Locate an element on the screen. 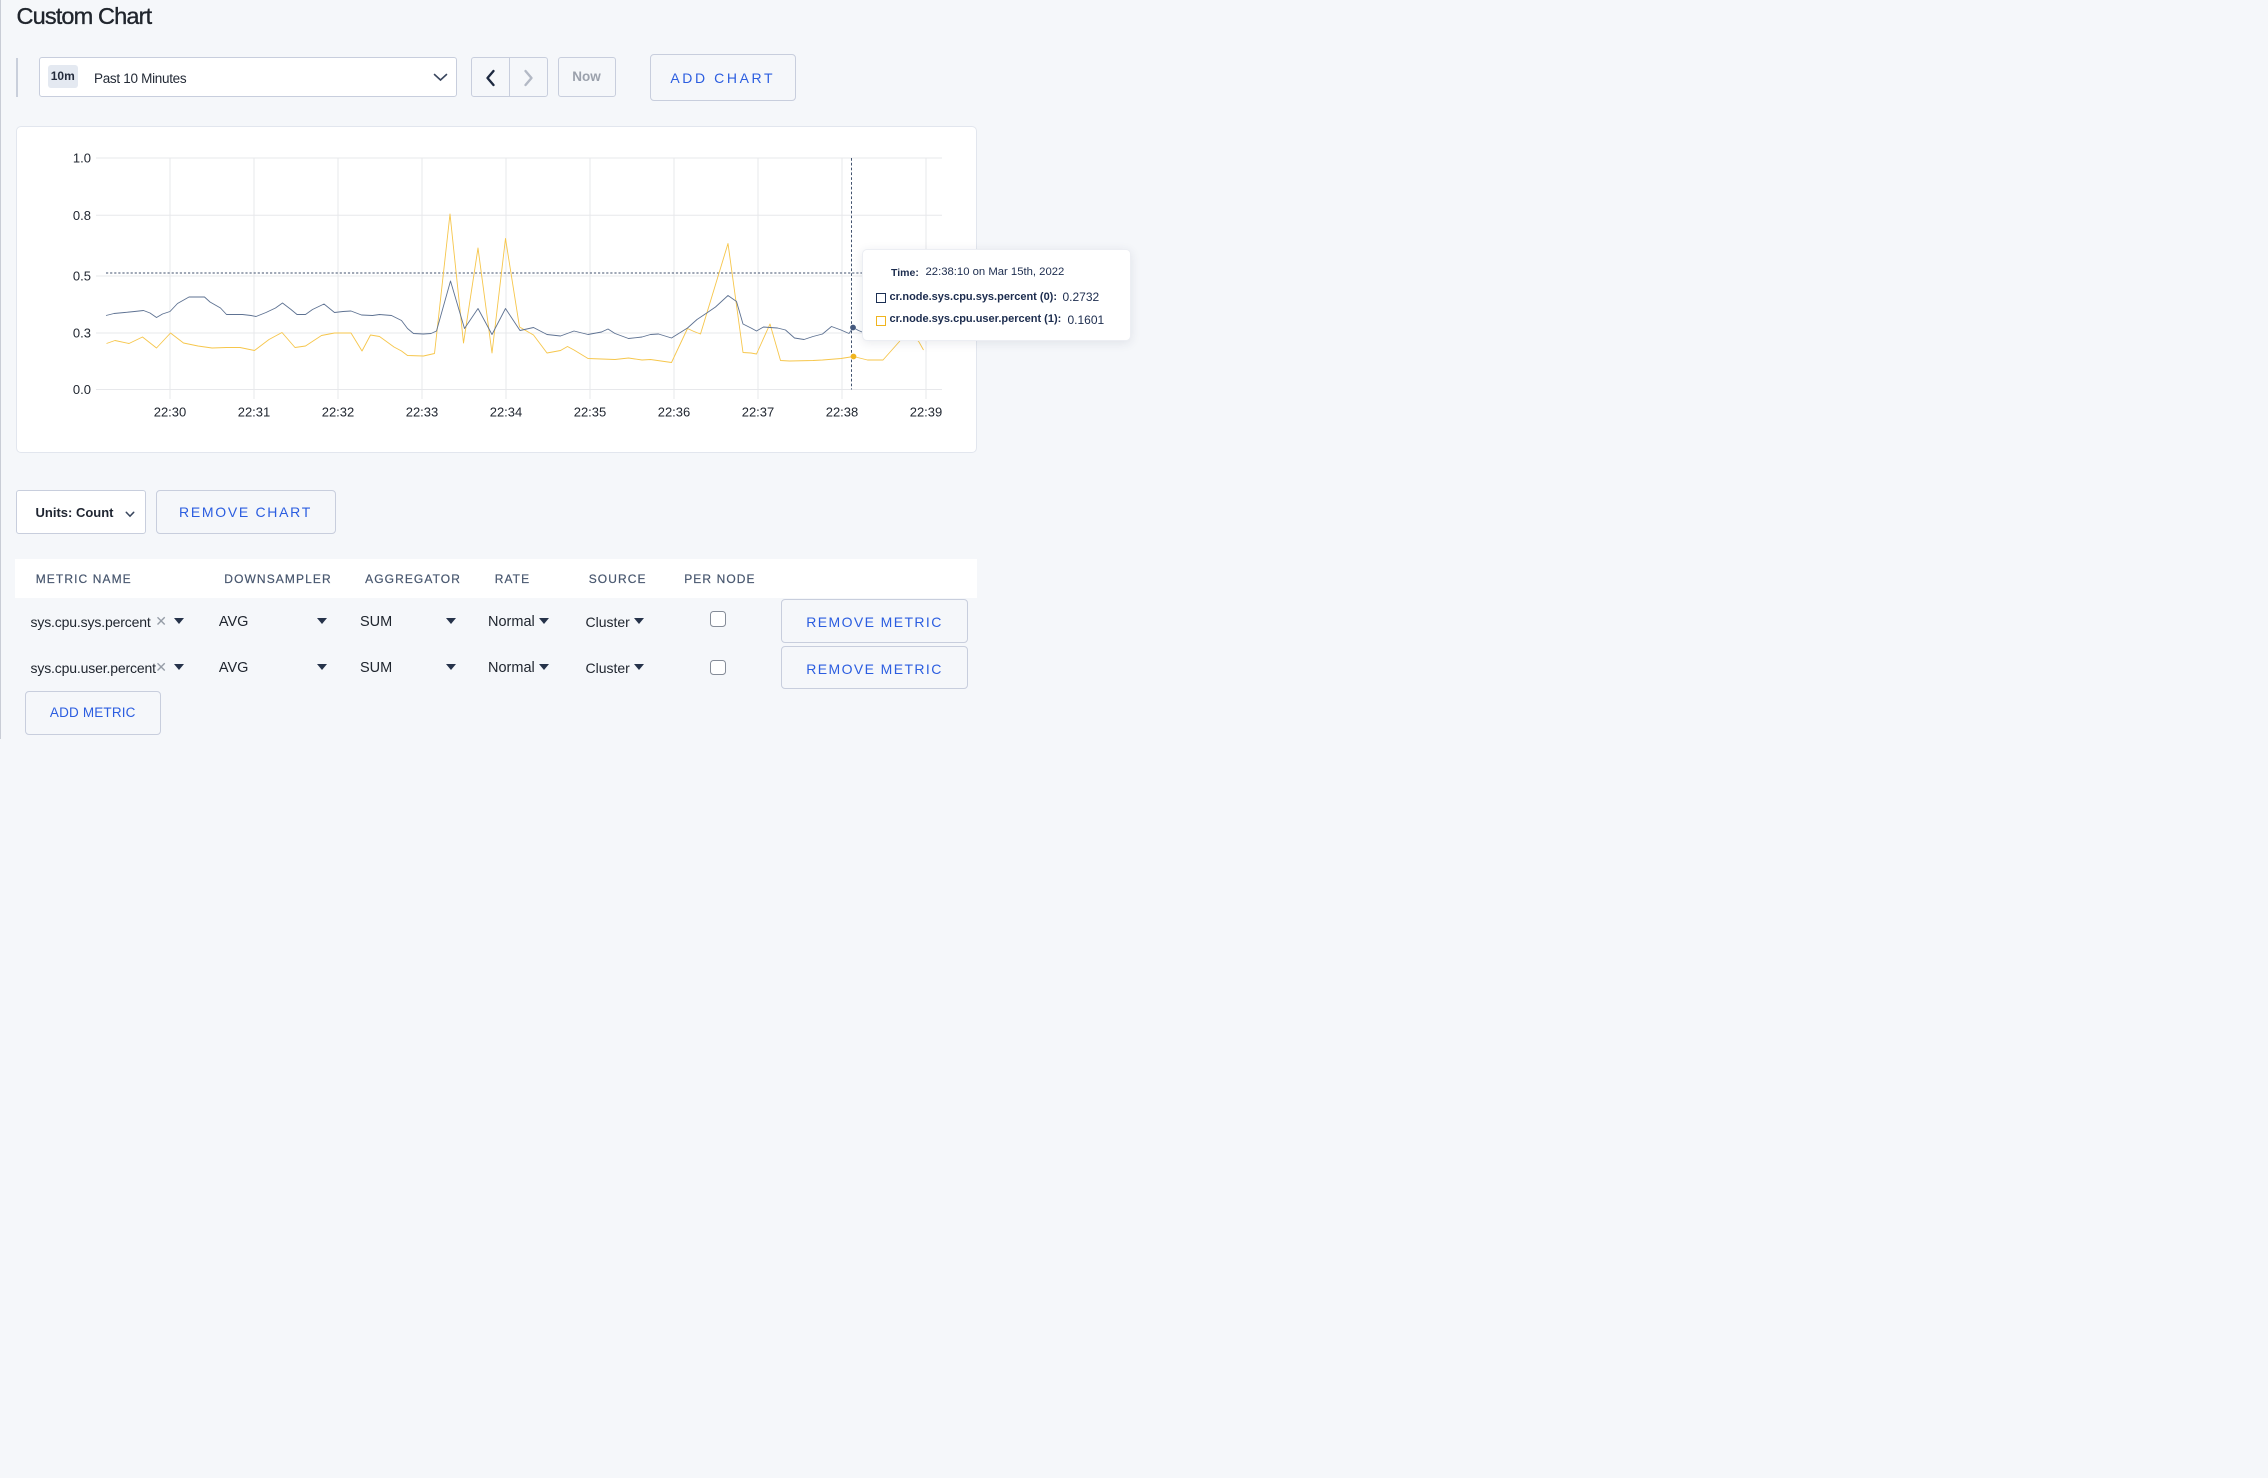 This screenshot has width=2268, height=1478. svg-text: 1.0 is located at coordinates (81, 158).